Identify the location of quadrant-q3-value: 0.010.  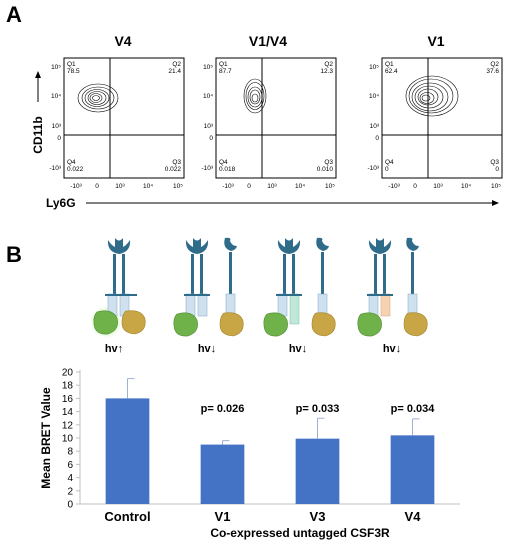
(325, 169).